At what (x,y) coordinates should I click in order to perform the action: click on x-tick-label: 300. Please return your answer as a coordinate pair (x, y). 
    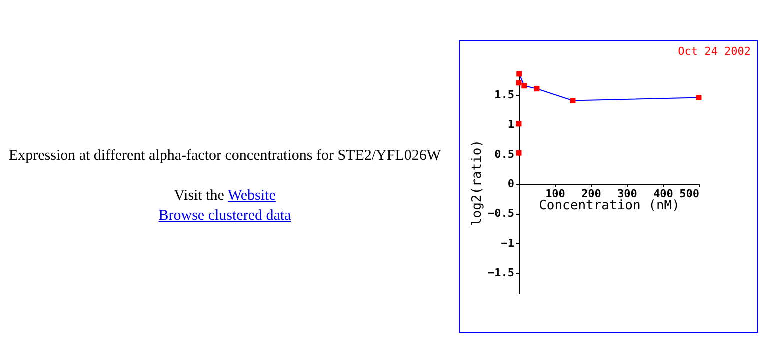
    Looking at the image, I should click on (628, 193).